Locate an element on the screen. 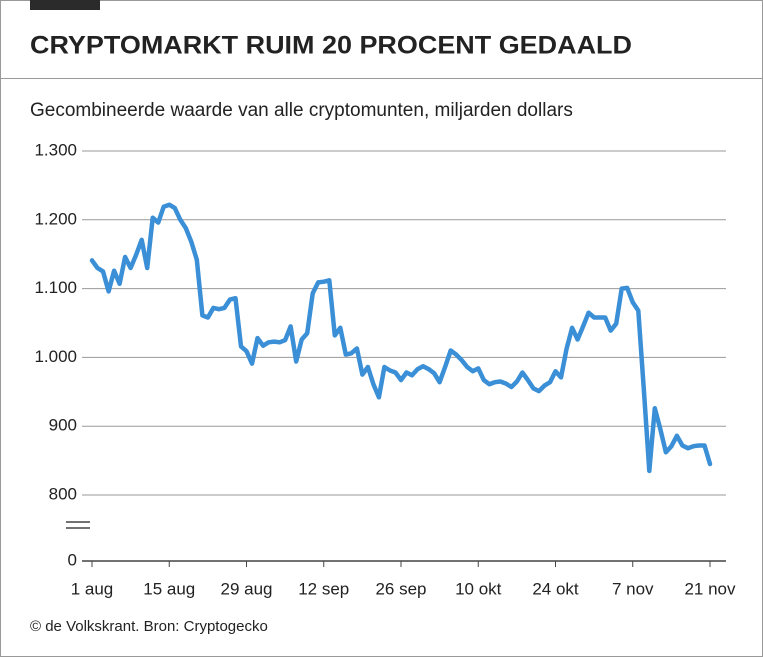  y-tick-label: 800 is located at coordinates (63, 493).